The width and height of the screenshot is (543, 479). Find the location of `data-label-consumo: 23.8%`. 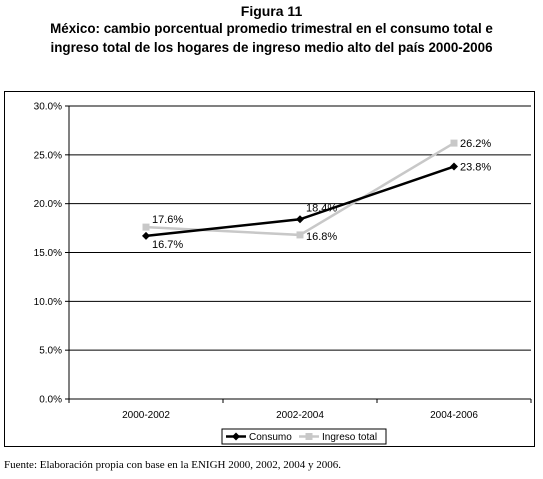

data-label-consumo: 23.8% is located at coordinates (475, 168).